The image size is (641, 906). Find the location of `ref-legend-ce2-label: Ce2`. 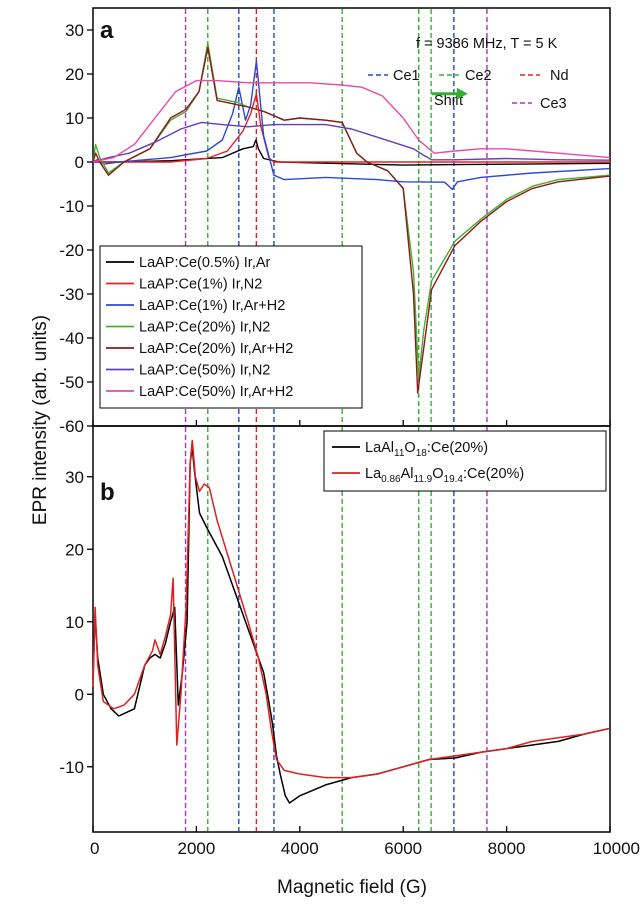

ref-legend-ce2-label: Ce2 is located at coordinates (478, 76).